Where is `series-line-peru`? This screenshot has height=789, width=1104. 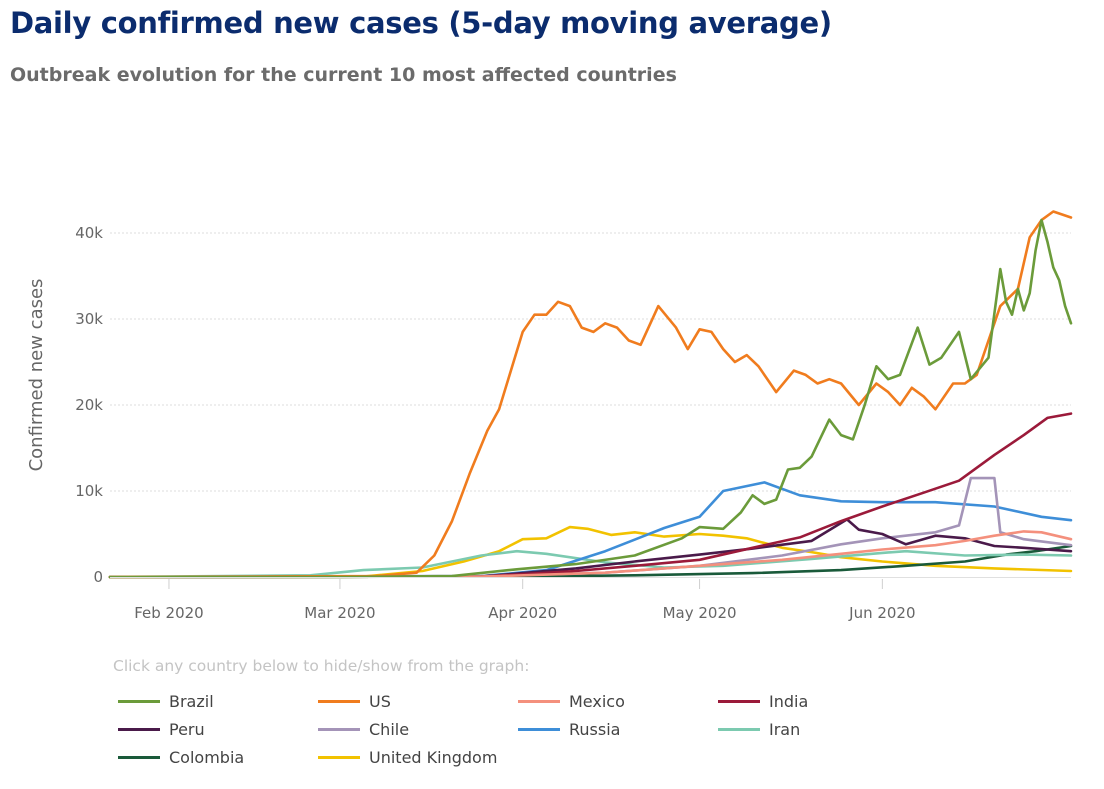 series-line-peru is located at coordinates (590, 548).